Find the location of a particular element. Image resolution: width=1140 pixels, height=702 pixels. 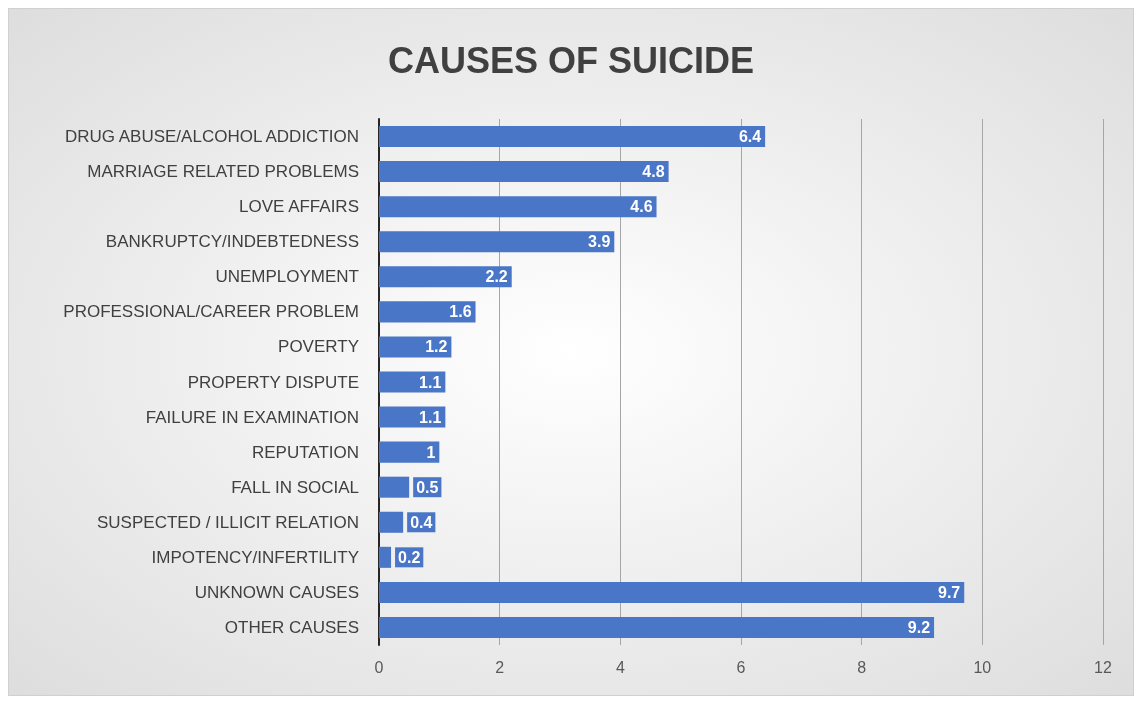

x-tick-label: 4 is located at coordinates (620, 667).